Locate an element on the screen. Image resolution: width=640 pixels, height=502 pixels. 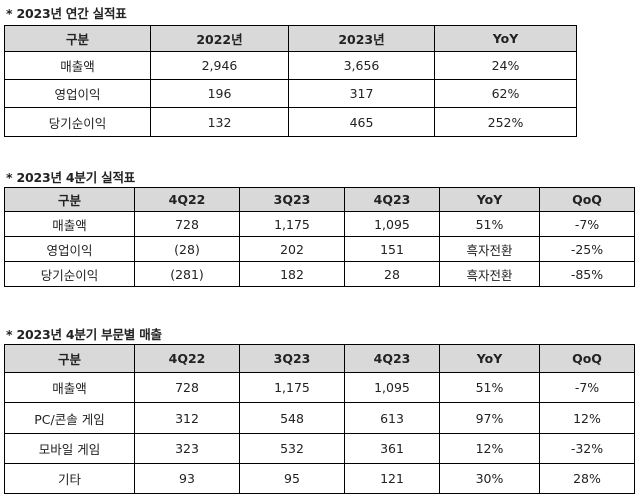
table-cell: 323 is located at coordinates (187, 448).